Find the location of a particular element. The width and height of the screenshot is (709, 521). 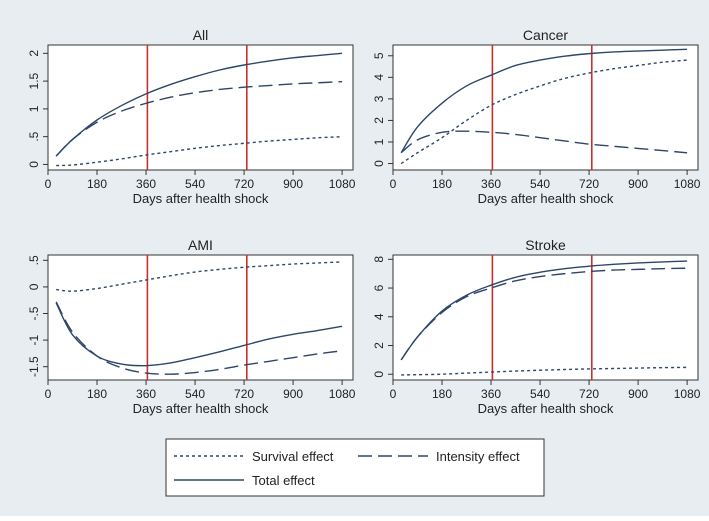

y-tick-label: -1 is located at coordinates (34, 339).